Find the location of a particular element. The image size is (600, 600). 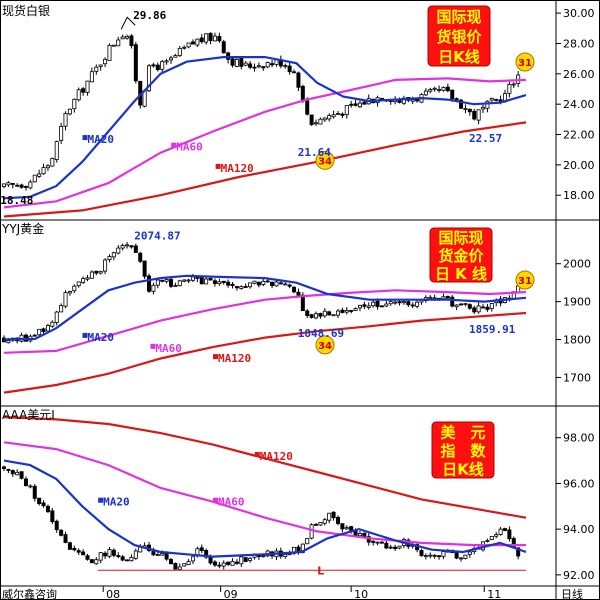

x-tick-label: 09 is located at coordinates (231, 594).